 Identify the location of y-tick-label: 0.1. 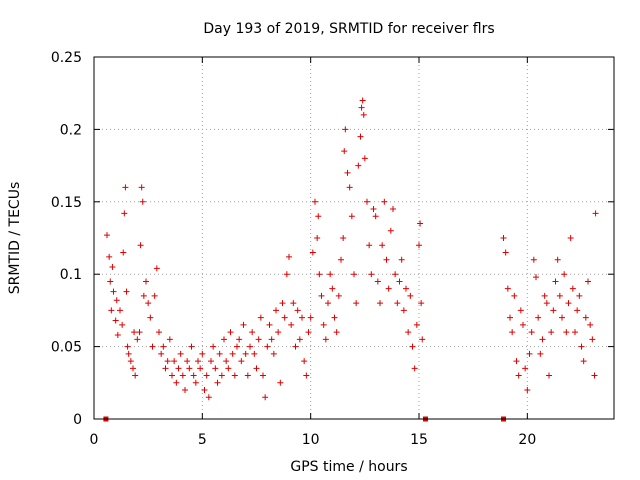
(71, 275).